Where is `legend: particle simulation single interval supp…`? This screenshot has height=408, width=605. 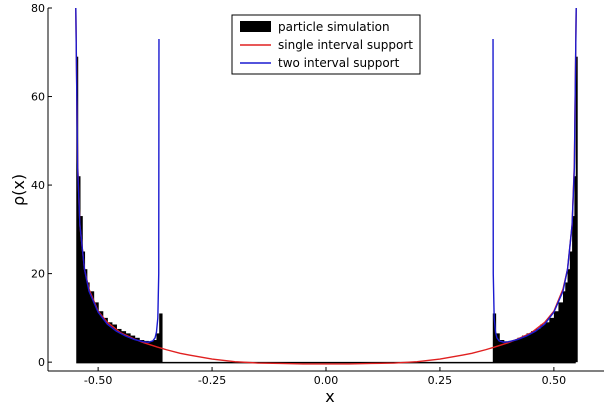
legend: particle simulation single interval supp… is located at coordinates (326, 44).